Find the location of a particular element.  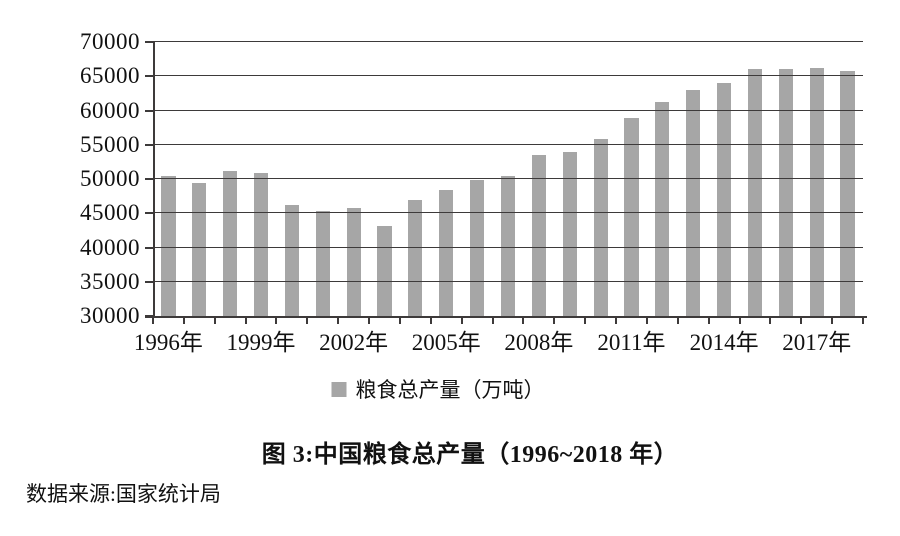

y-axis-label-40000: 40000 is located at coordinates (110, 247).